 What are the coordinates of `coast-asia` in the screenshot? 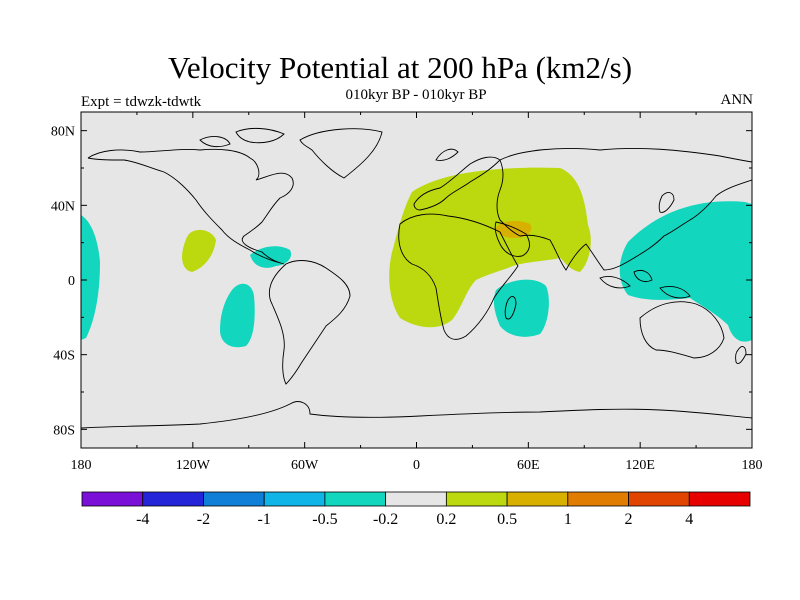 It's located at (624, 209).